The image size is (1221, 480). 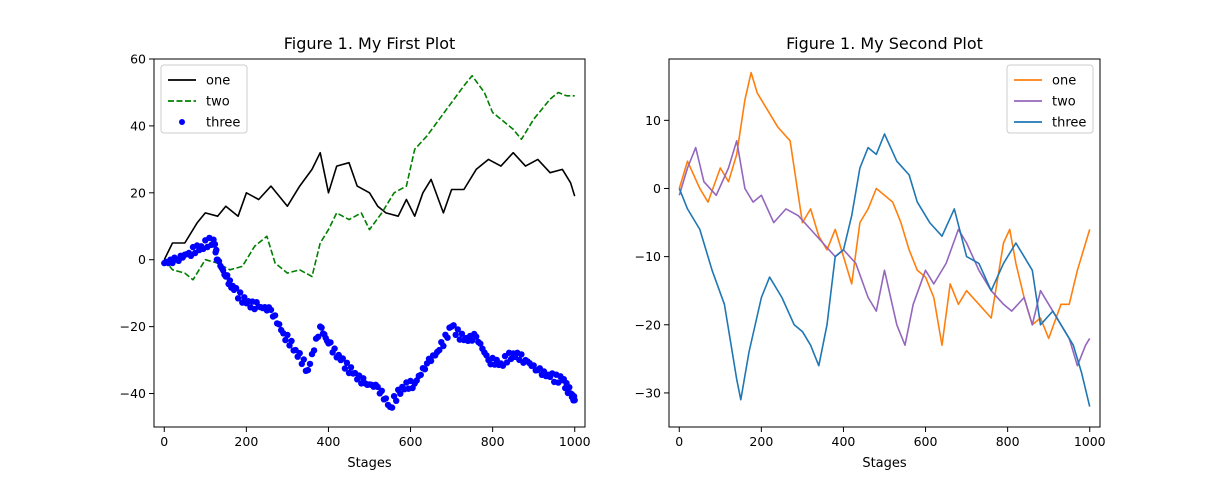 What do you see at coordinates (761, 441) in the screenshot?
I see `chart-2-x-tick-label: 200` at bounding box center [761, 441].